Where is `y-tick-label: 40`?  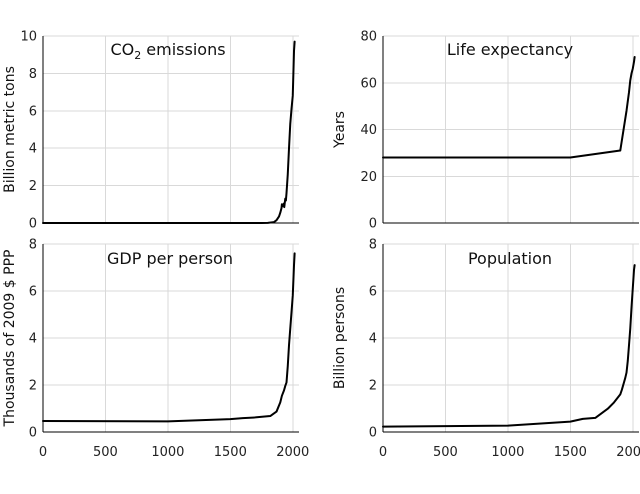
y-tick-label: 40 is located at coordinates (368, 130).